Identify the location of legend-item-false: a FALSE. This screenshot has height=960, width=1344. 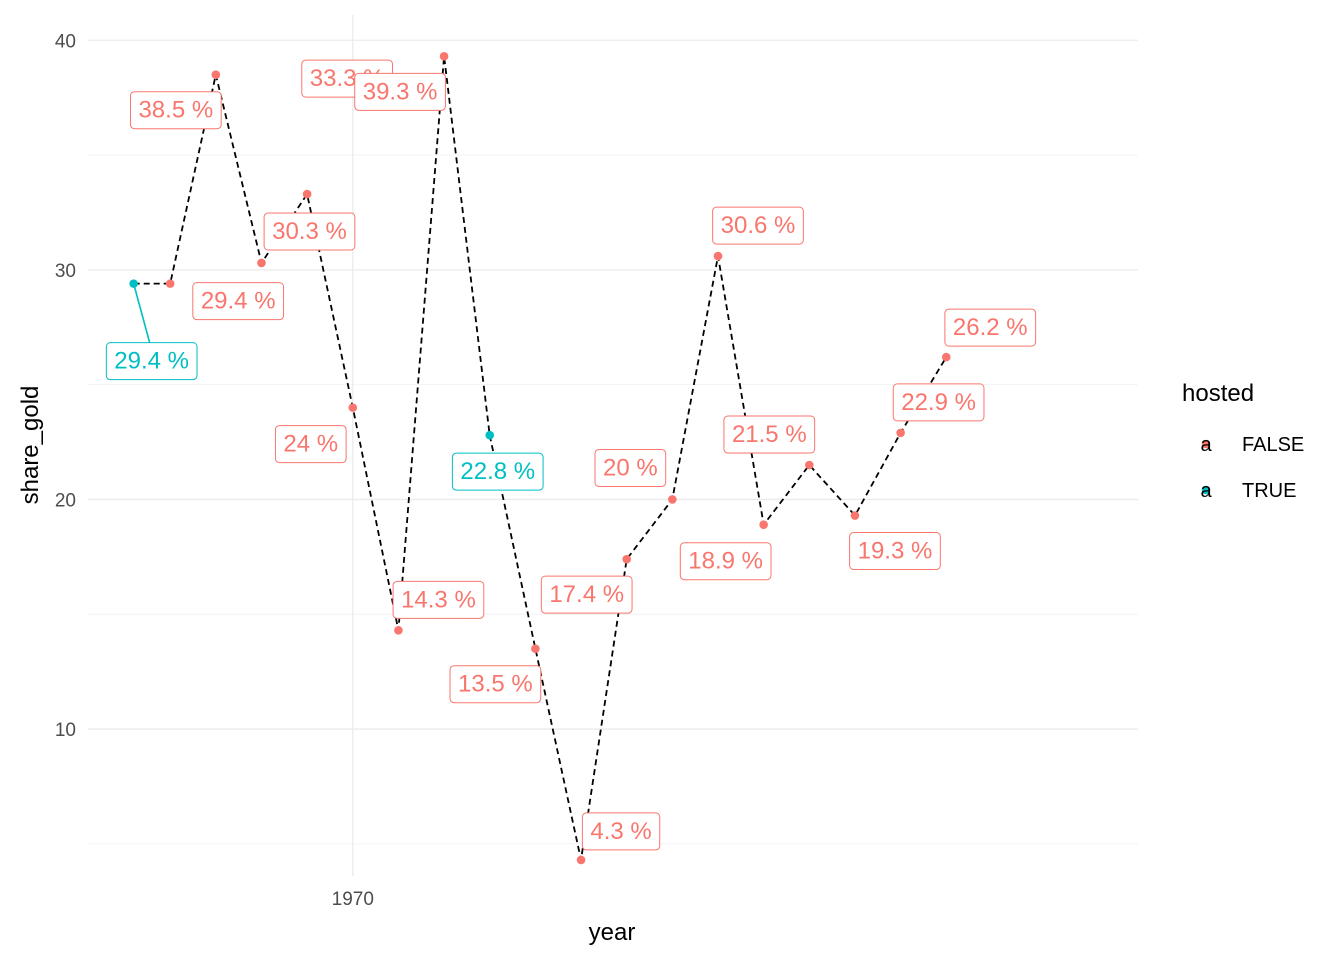
(1252, 445).